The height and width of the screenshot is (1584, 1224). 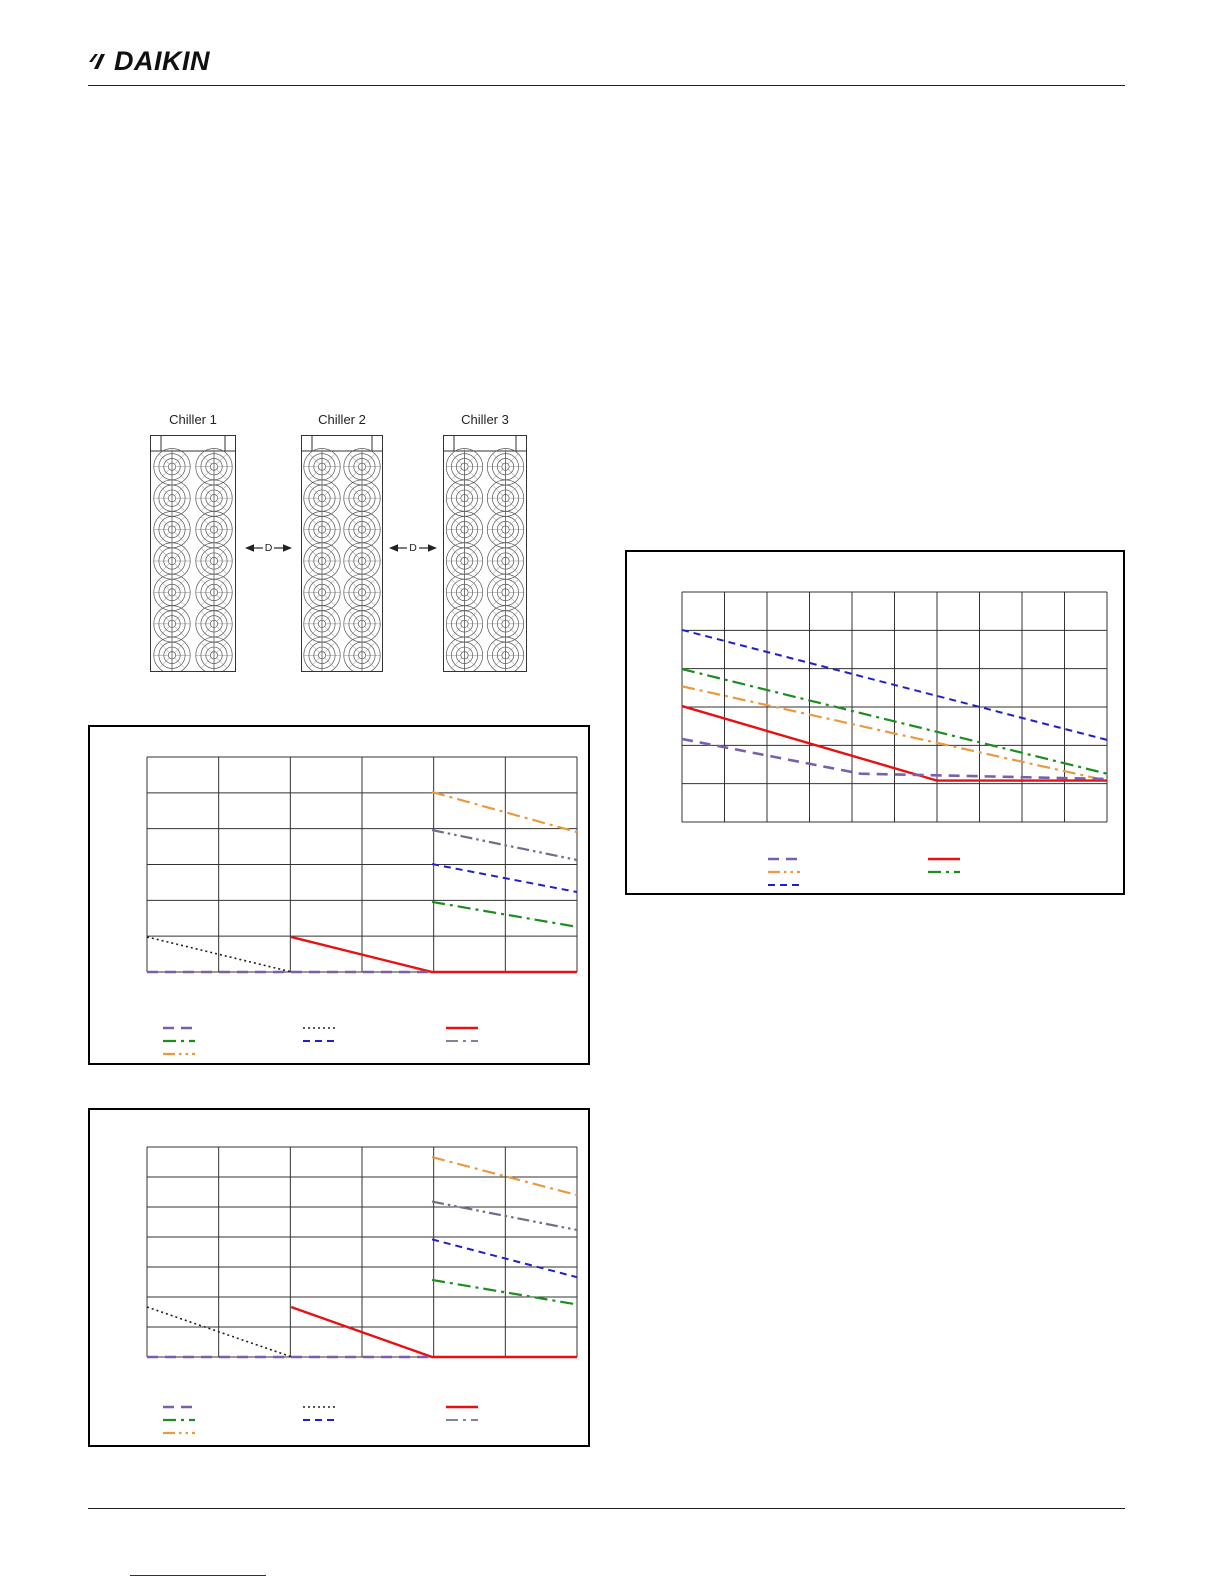 I want to click on chiller-3-label: Chiller 3, so click(x=485, y=419).